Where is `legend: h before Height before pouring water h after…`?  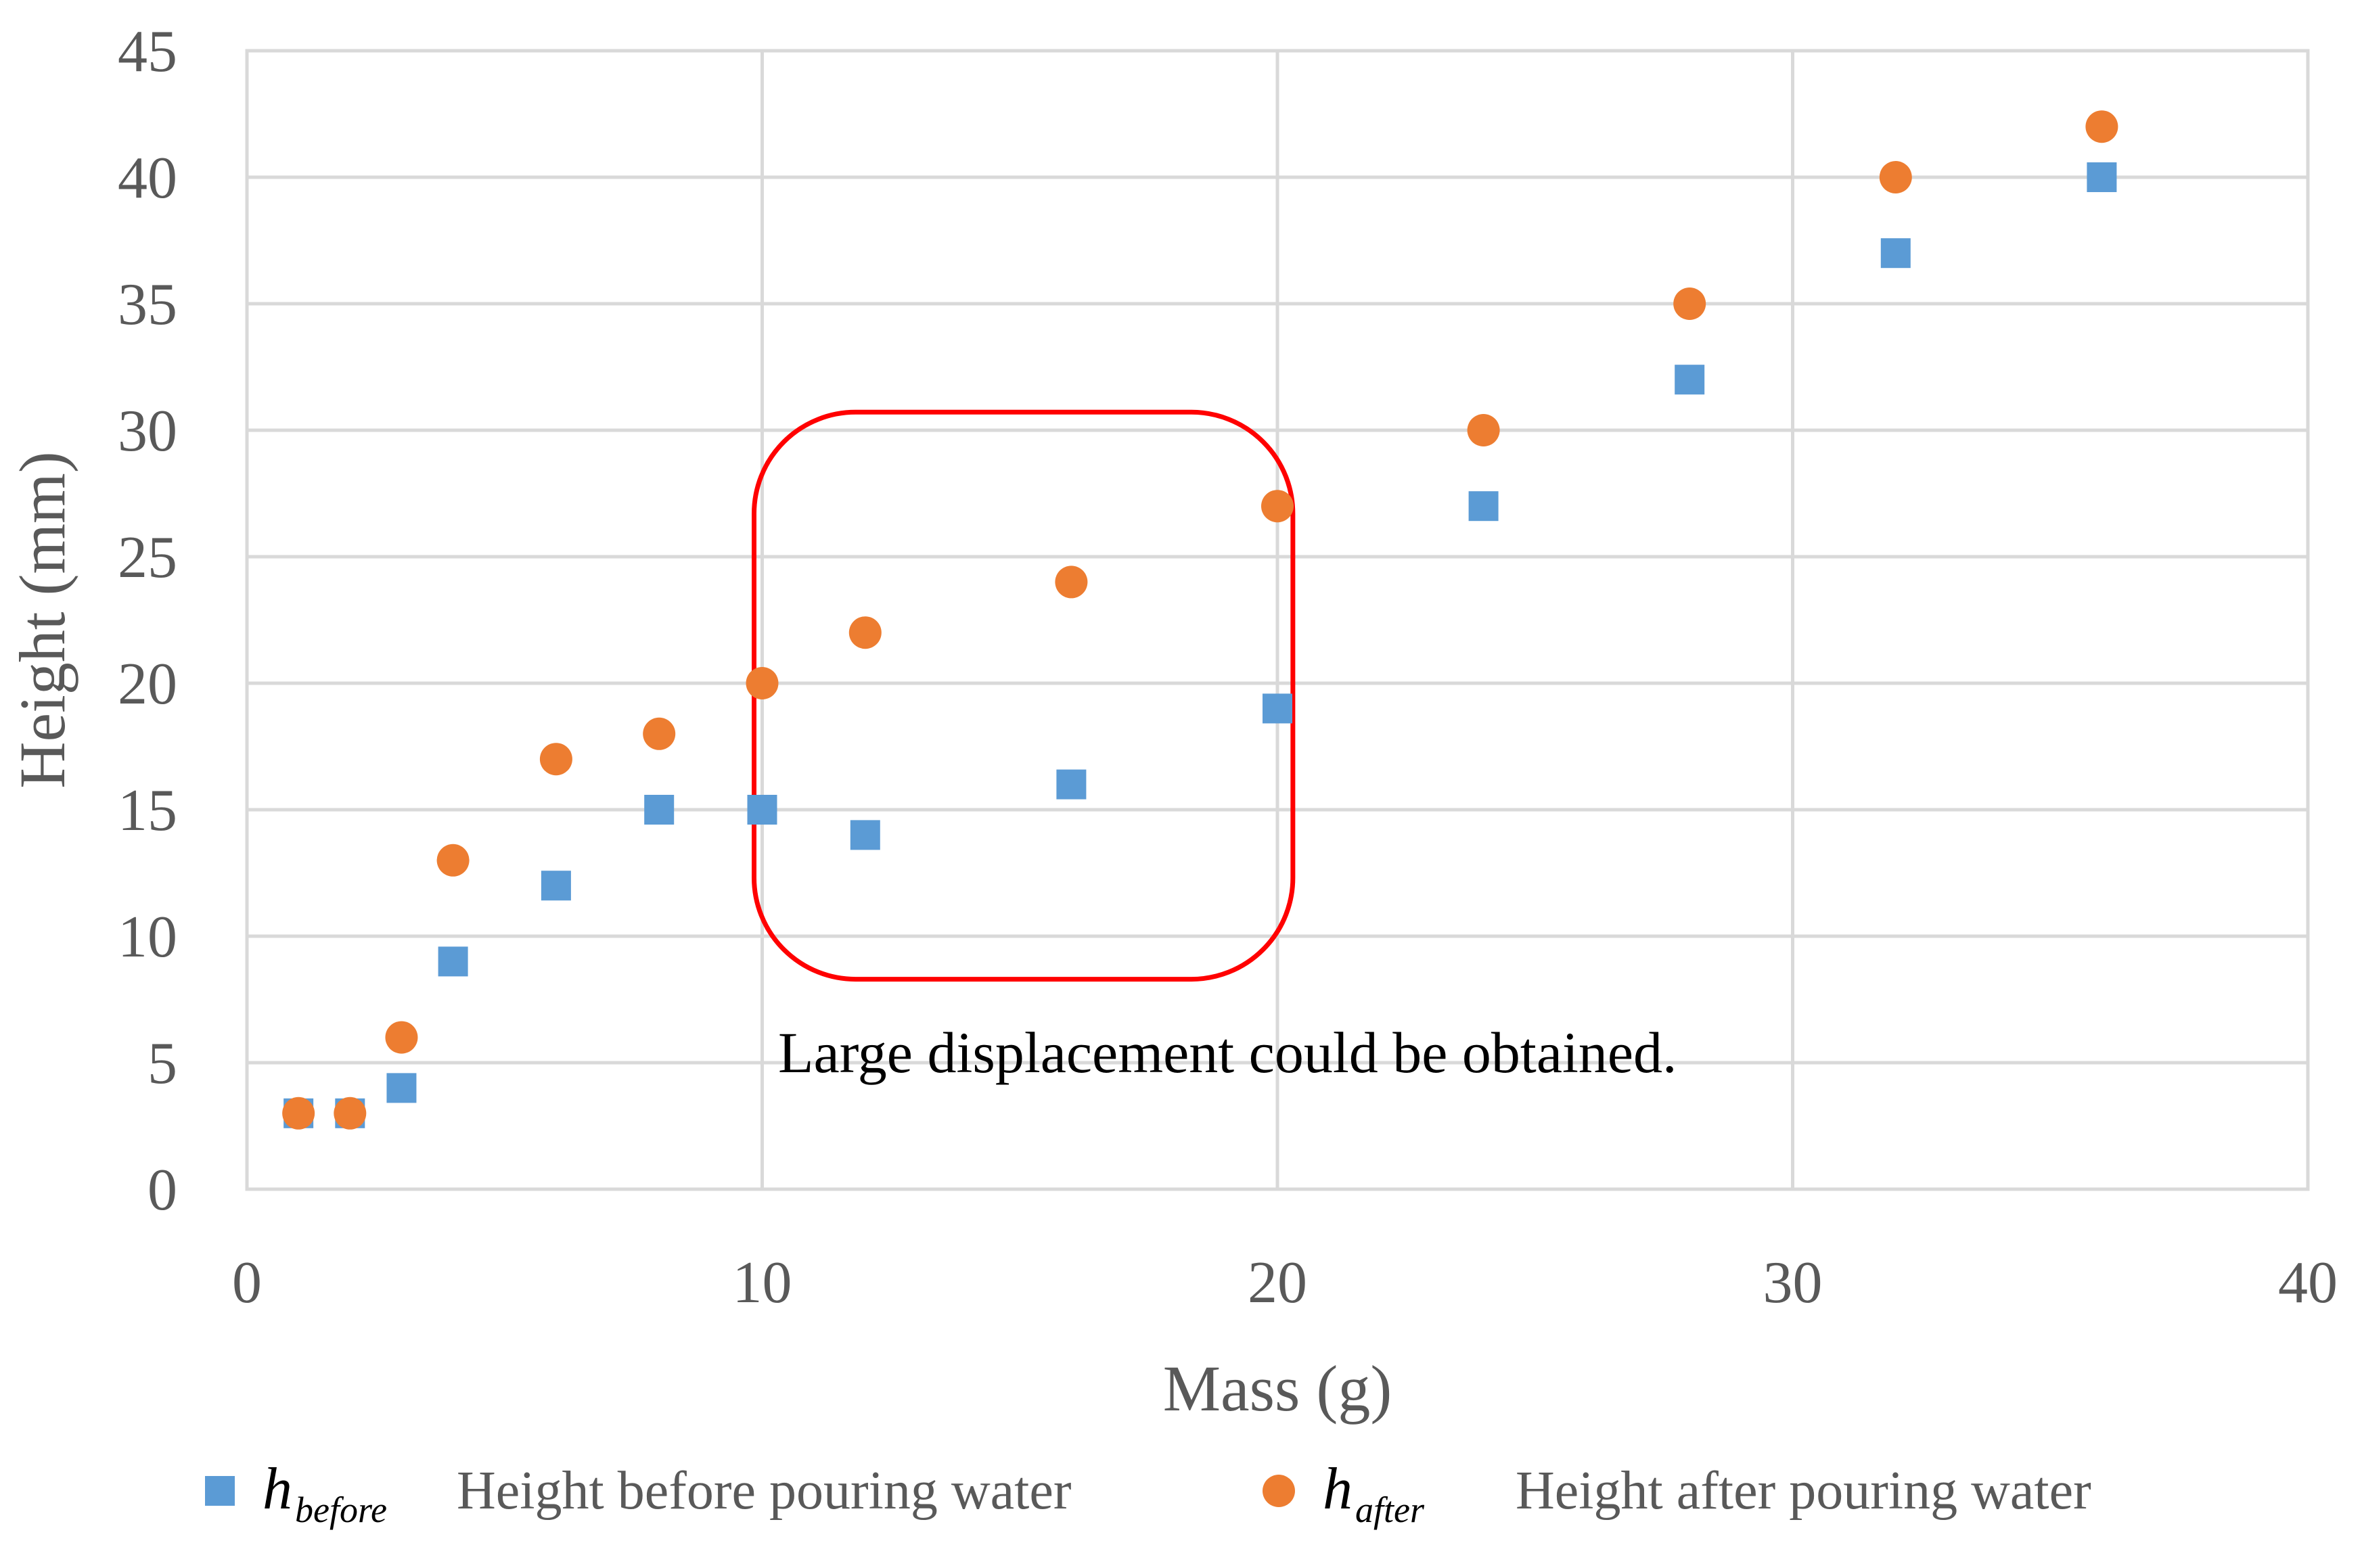 legend: h before Height before pouring water h after… is located at coordinates (1148, 1493).